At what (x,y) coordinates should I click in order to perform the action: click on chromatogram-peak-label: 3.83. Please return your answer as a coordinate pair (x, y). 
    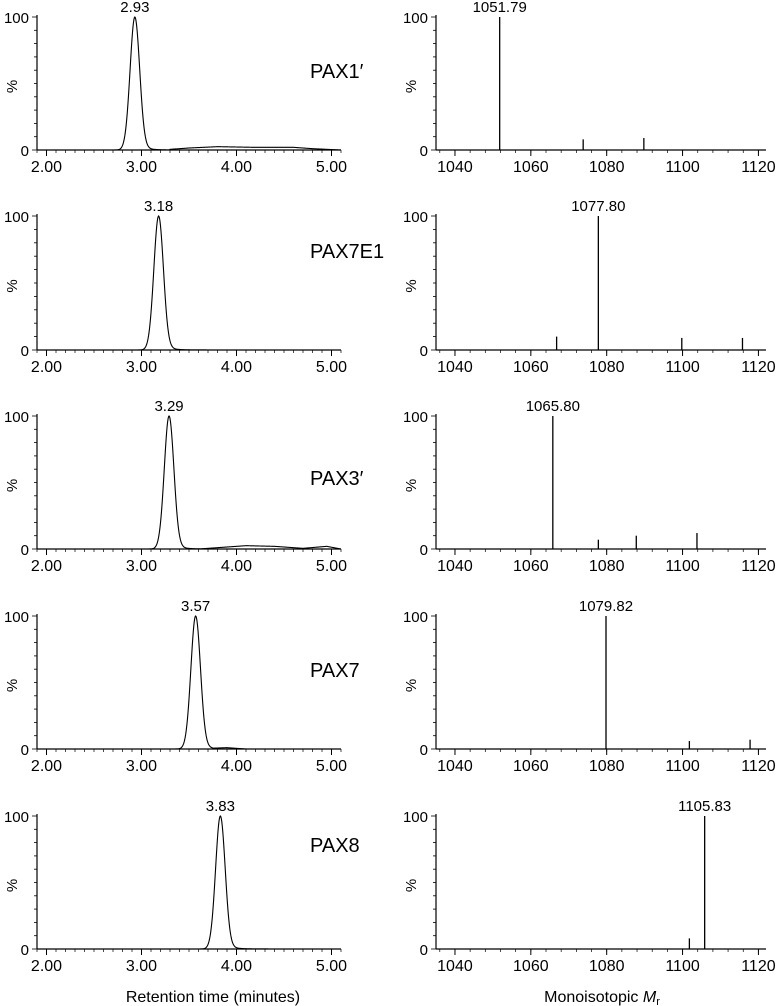
    Looking at the image, I should click on (220, 806).